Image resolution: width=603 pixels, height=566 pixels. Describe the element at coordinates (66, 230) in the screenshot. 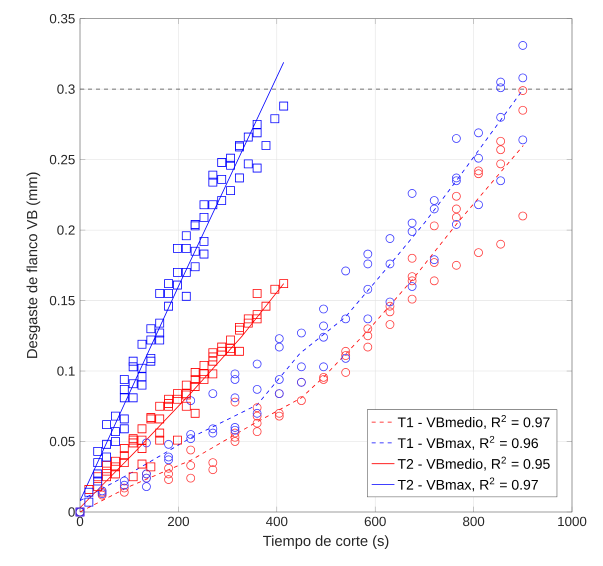

I see `y-tick-label: 0.2` at that location.